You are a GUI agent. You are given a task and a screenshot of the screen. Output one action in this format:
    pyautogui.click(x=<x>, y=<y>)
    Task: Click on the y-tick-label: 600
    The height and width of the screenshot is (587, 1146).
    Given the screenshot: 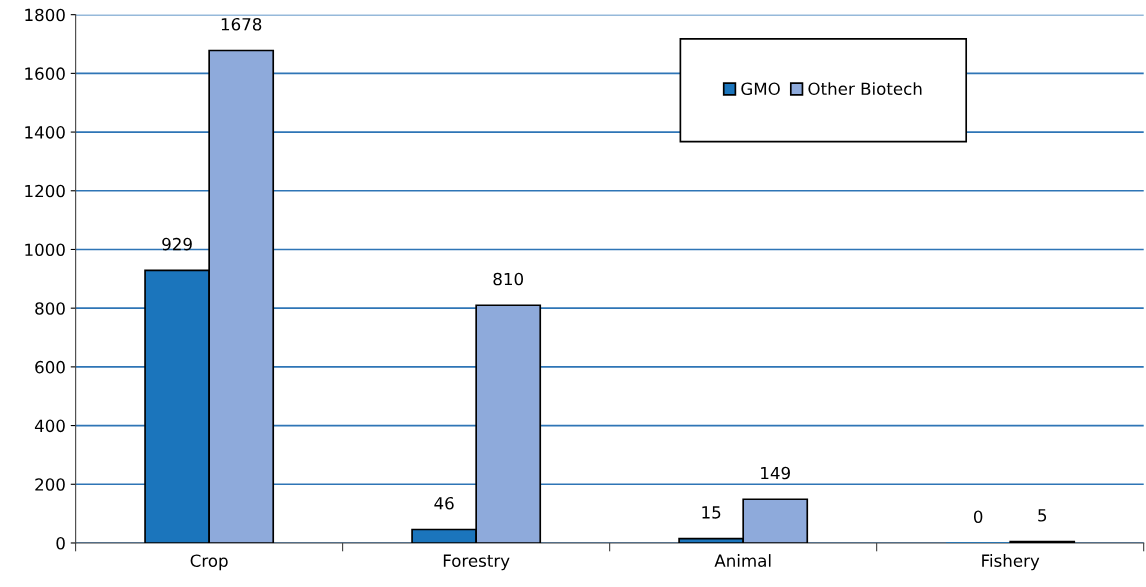 What is the action you would take?
    pyautogui.click(x=50, y=367)
    